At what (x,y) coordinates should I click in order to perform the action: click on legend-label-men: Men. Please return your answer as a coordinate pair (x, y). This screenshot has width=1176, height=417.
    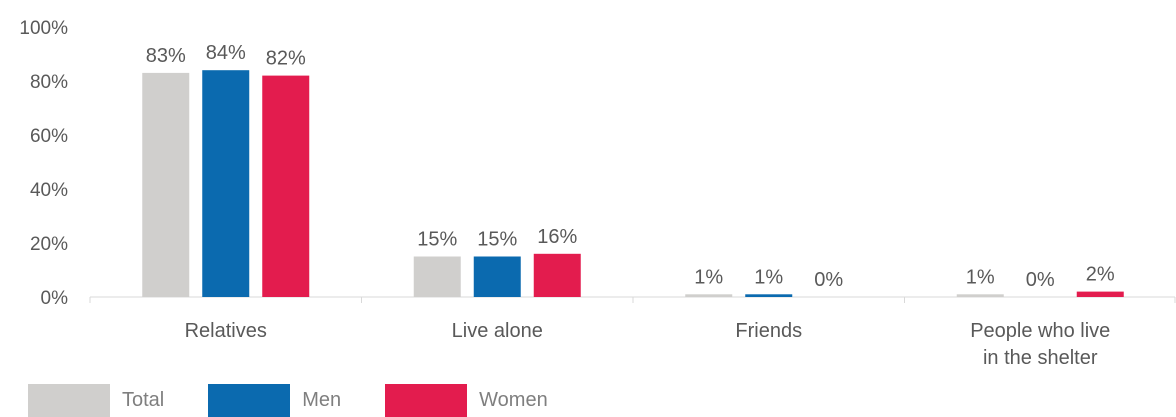
    Looking at the image, I should click on (322, 400).